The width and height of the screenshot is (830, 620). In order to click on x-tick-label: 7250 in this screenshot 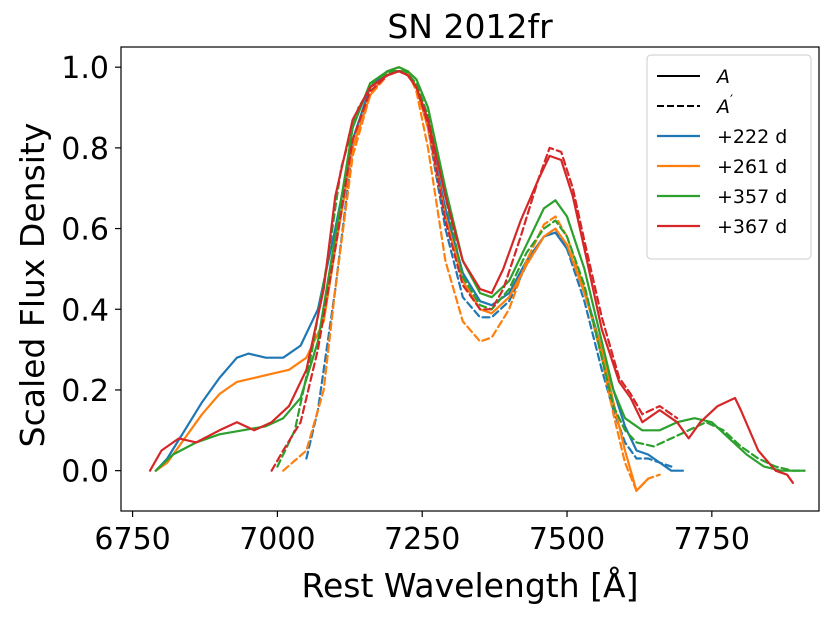, I will do `click(422, 539)`.